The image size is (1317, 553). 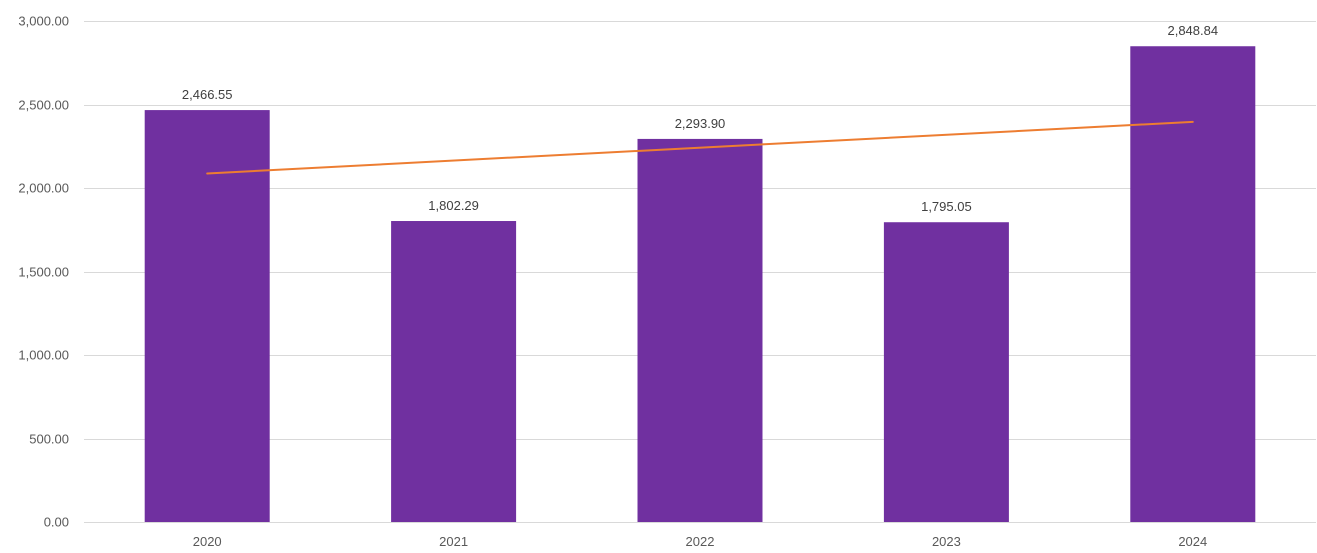 What do you see at coordinates (453, 541) in the screenshot?
I see `x-tick-label: 2021` at bounding box center [453, 541].